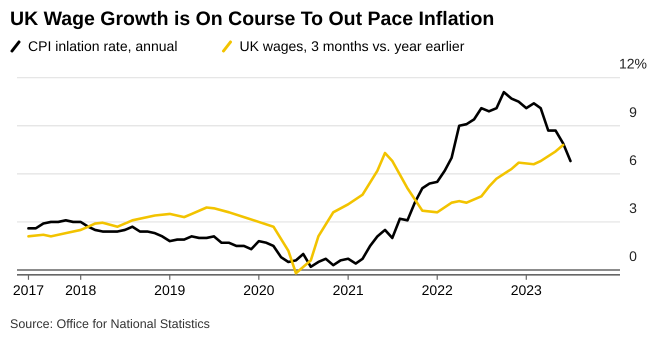 The height and width of the screenshot is (349, 660). I want to click on y-tick-label: 9, so click(633, 112).